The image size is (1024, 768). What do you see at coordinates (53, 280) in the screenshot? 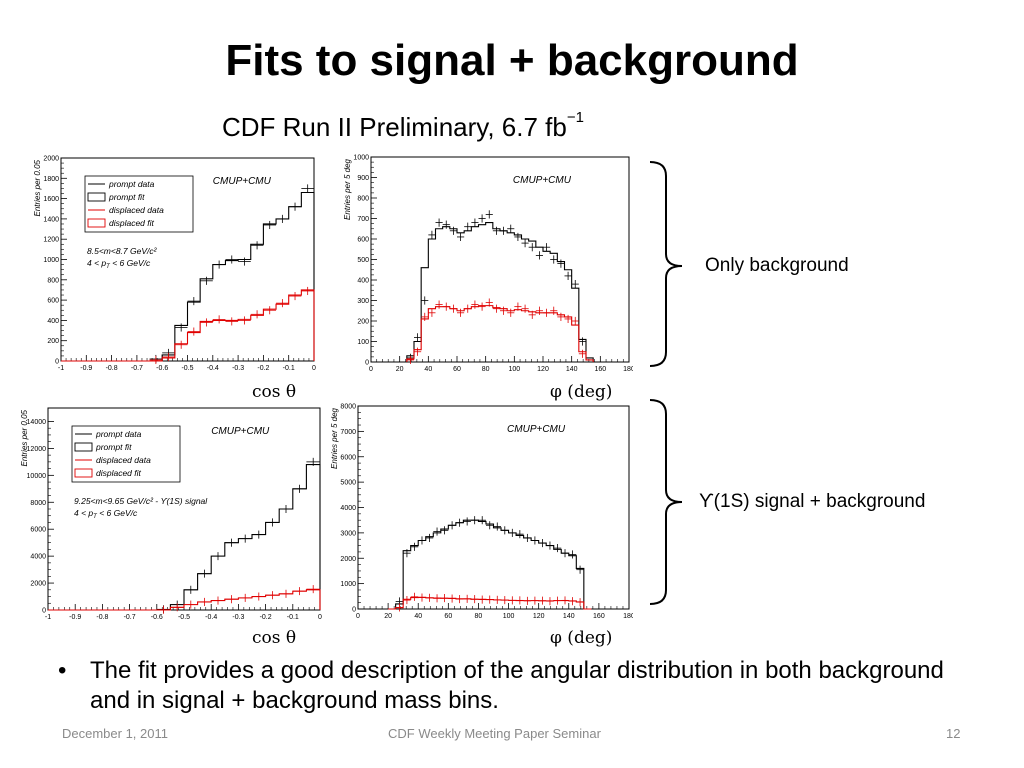
I see `y-tick-label: 800` at bounding box center [53, 280].